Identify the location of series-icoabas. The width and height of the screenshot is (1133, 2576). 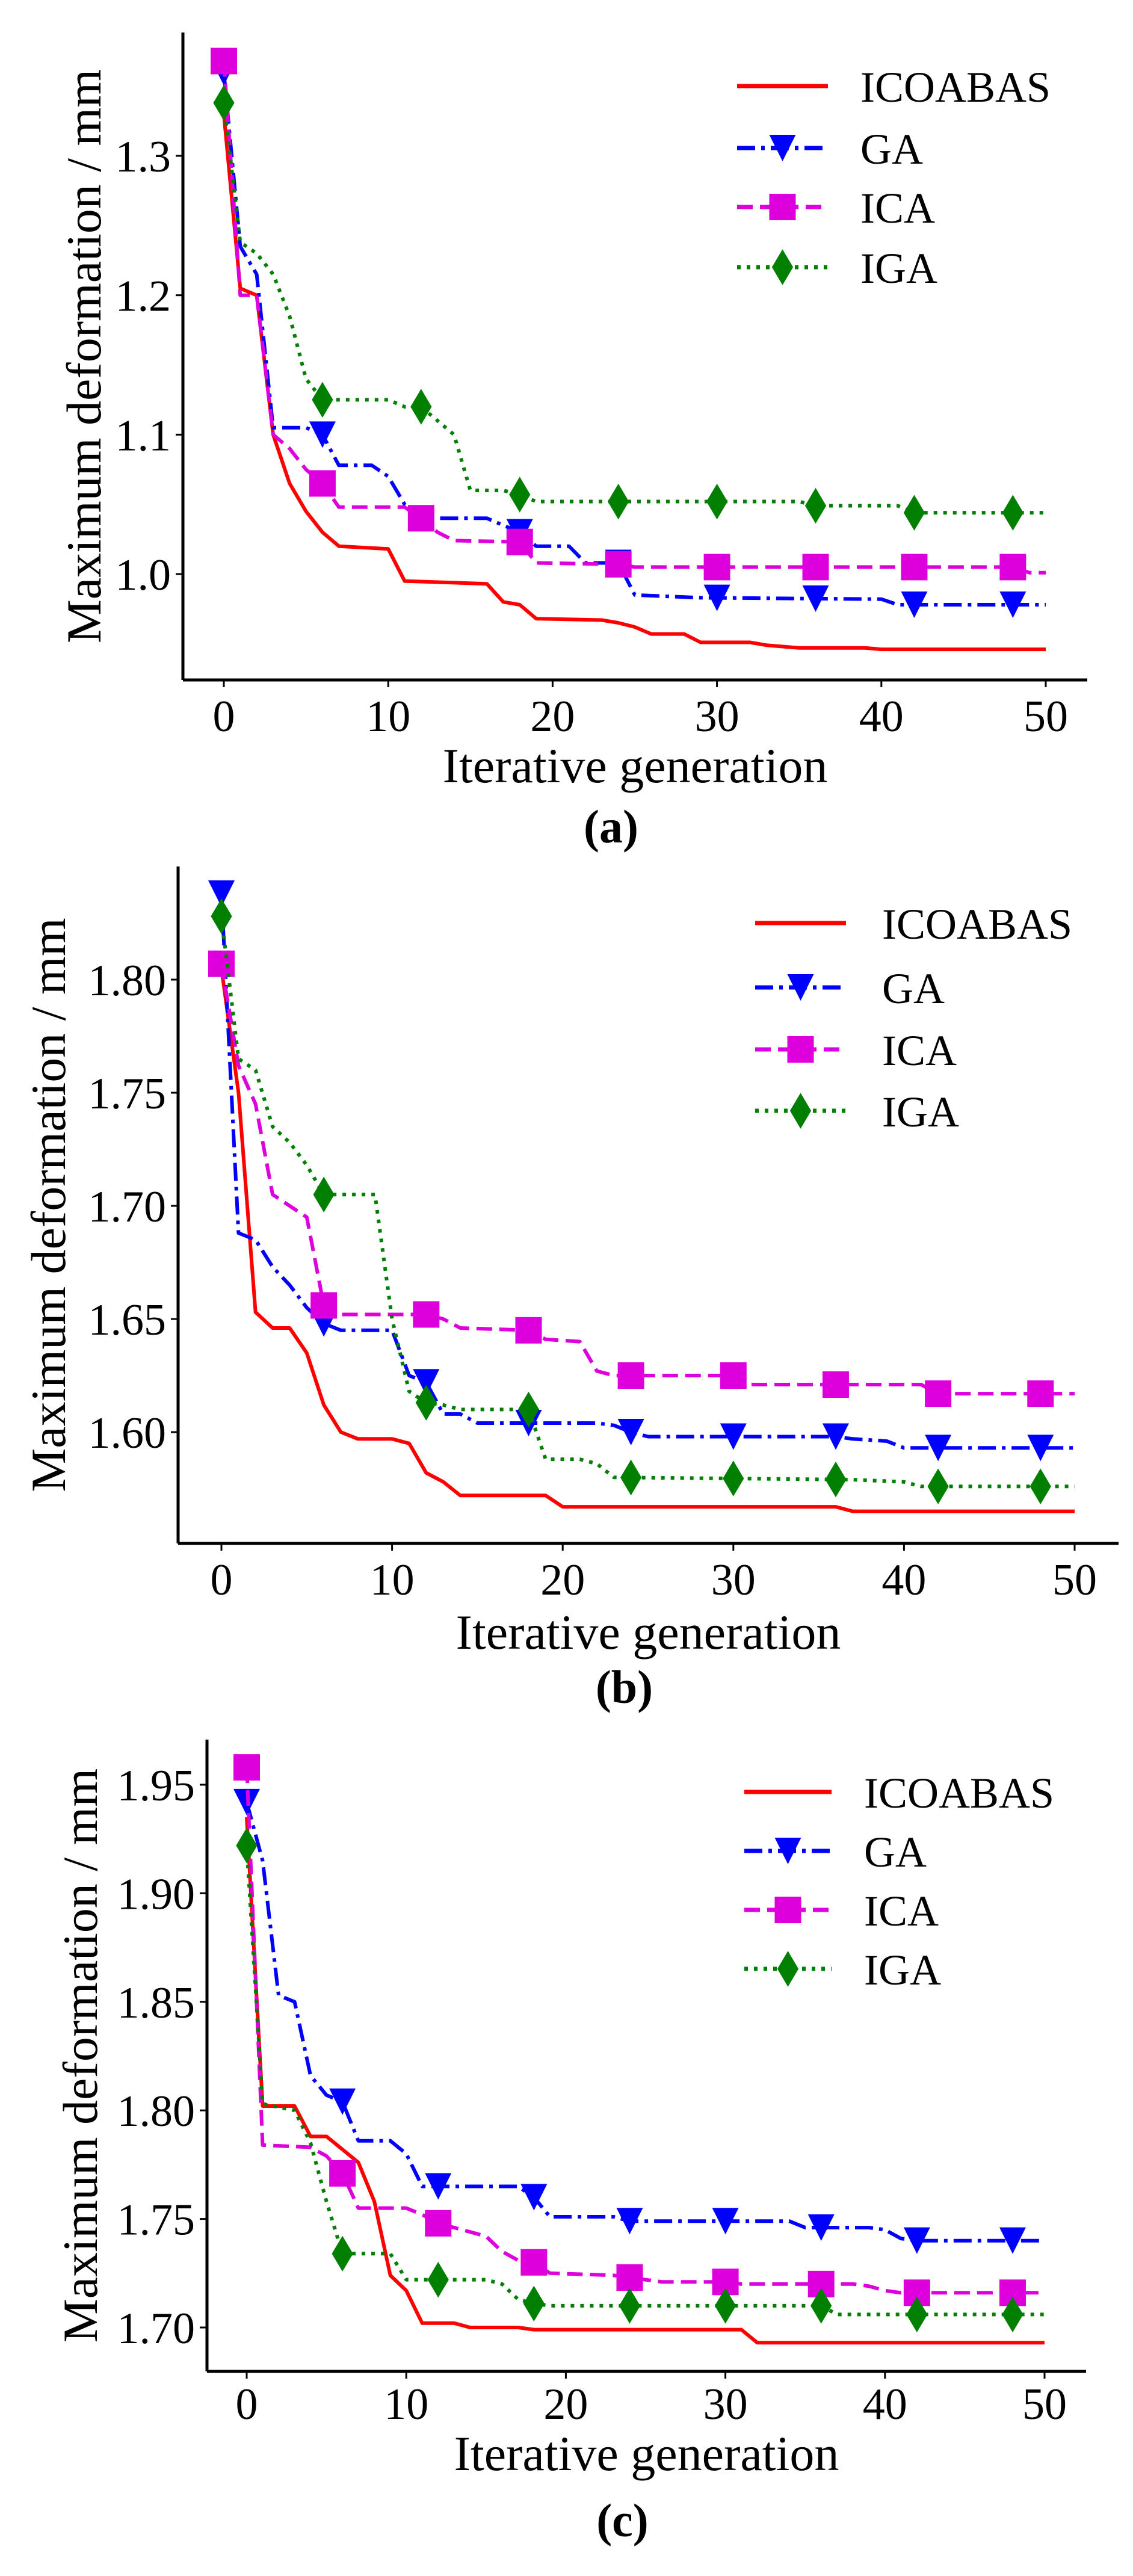
(645, 2081).